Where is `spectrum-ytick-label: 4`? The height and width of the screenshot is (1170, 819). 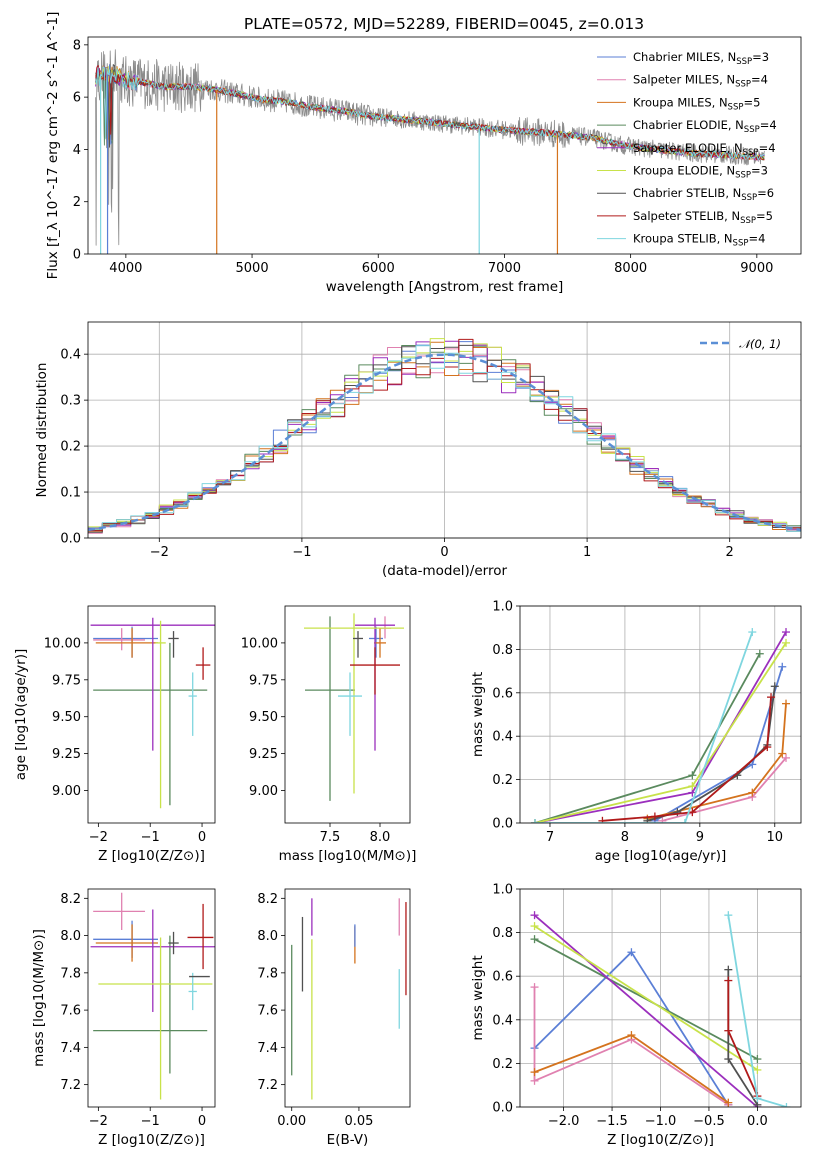
spectrum-ytick-label: 4 is located at coordinates (77, 150).